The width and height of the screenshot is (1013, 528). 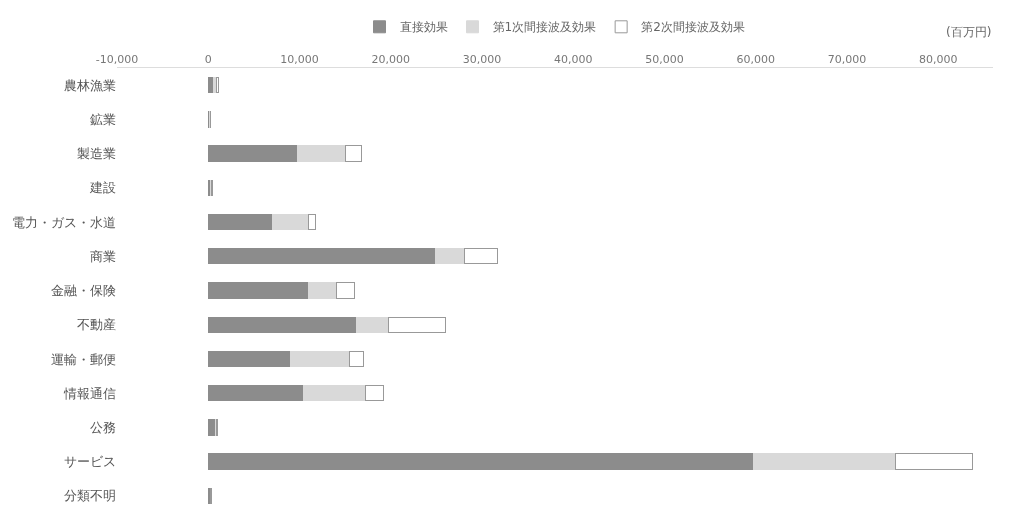 I want to click on legend-label: 第2次間接波及効果, so click(x=693, y=27).